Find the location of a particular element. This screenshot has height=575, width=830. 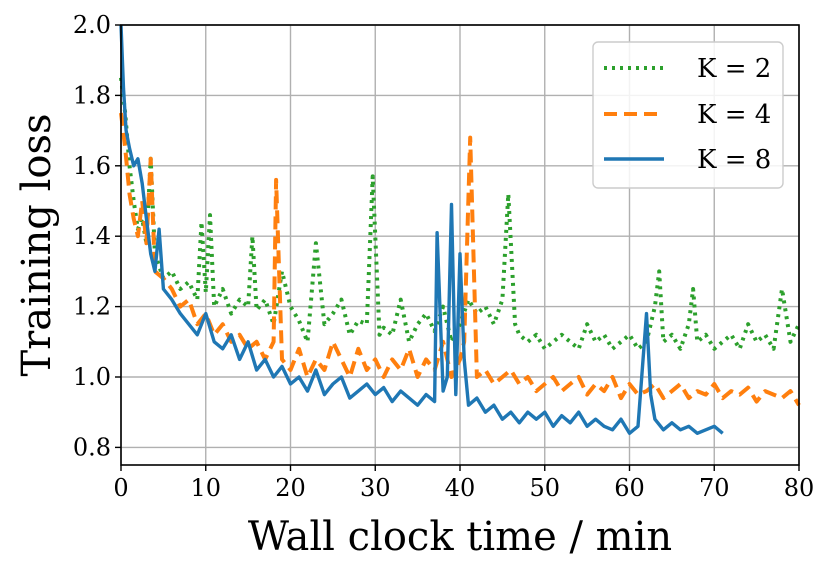

y-tick-label: 1.8 is located at coordinates (92, 95).